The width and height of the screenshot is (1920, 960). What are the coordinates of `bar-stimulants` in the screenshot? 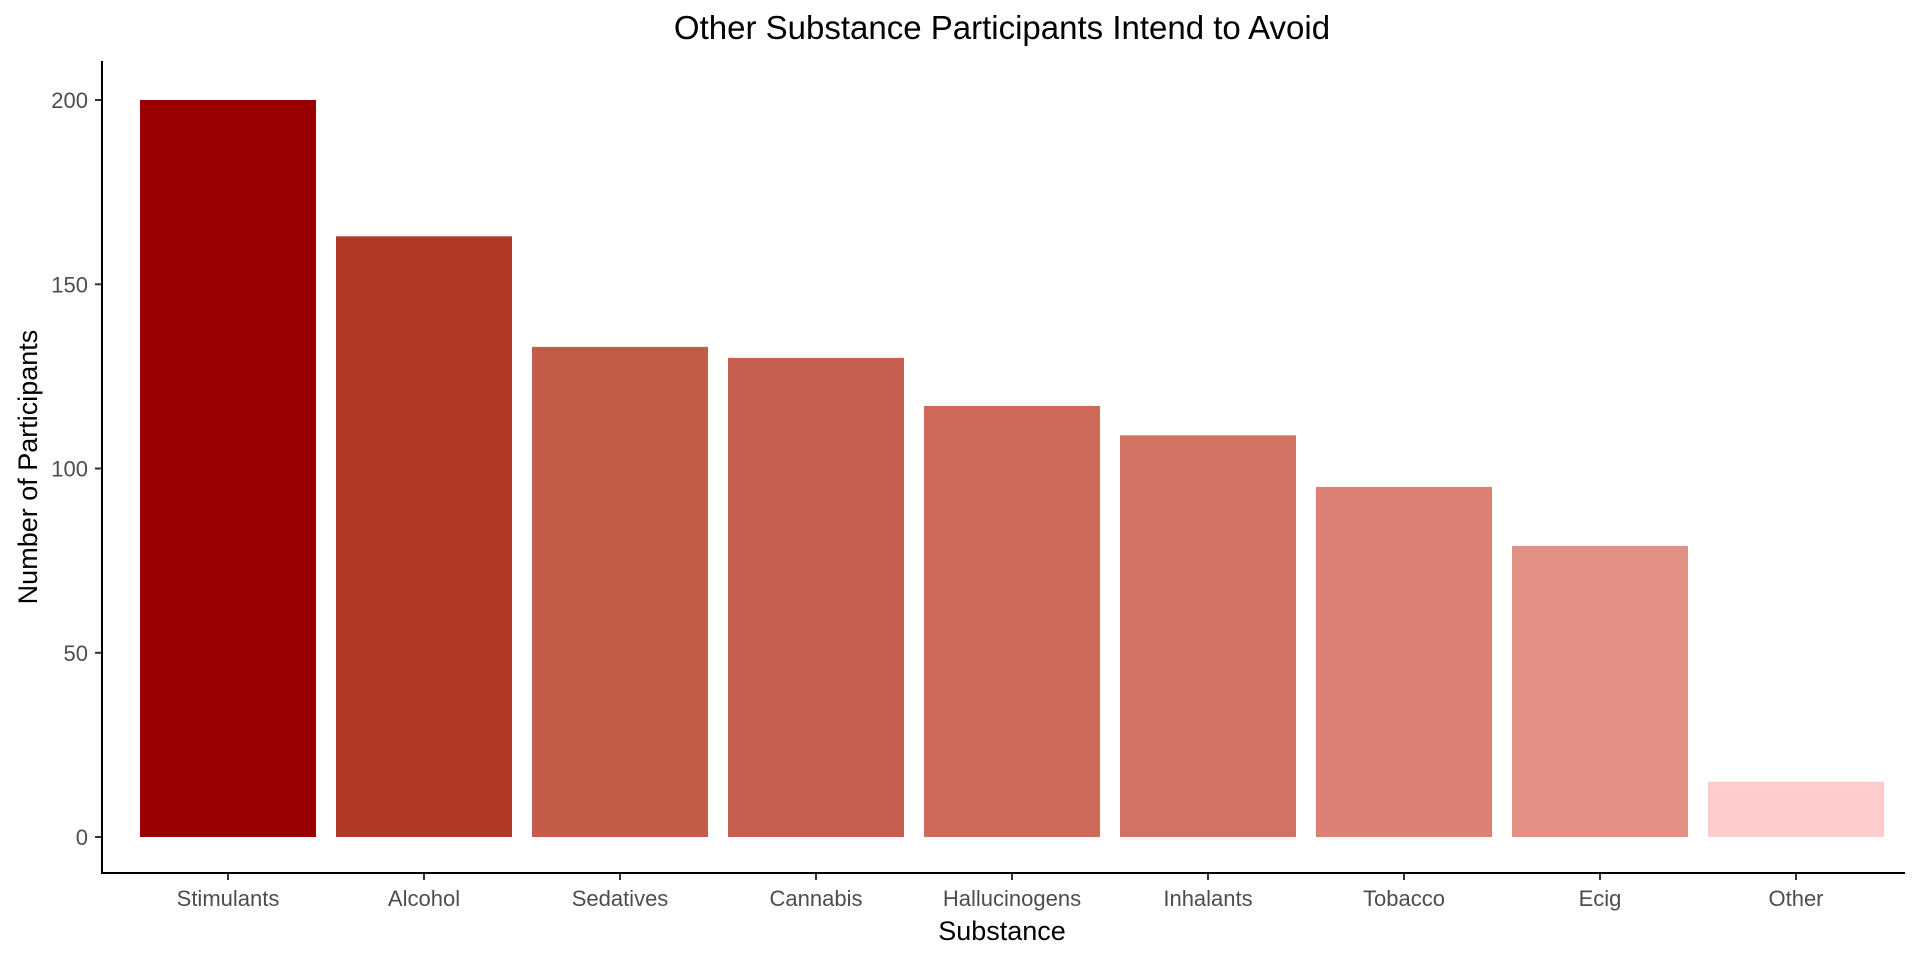 It's located at (228, 468).